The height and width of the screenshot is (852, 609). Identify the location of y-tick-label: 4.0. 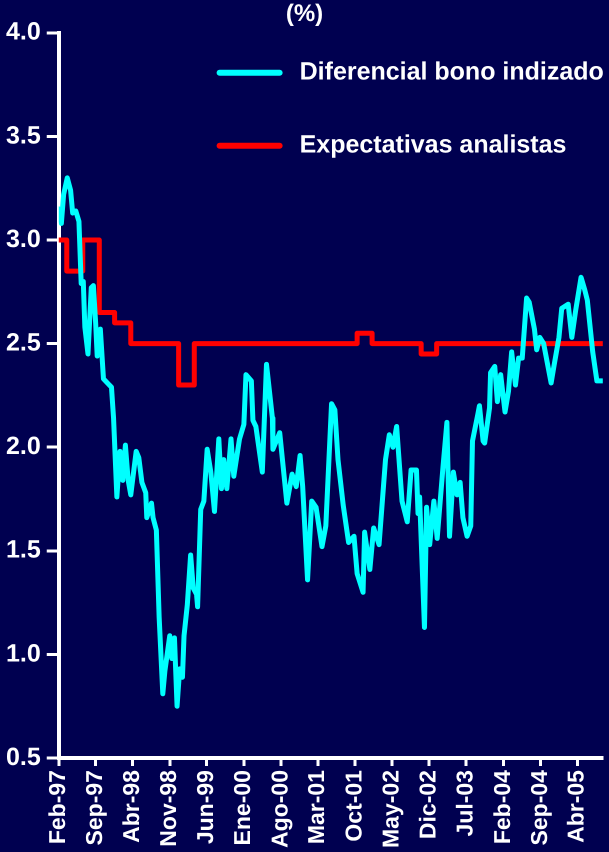
(23, 32).